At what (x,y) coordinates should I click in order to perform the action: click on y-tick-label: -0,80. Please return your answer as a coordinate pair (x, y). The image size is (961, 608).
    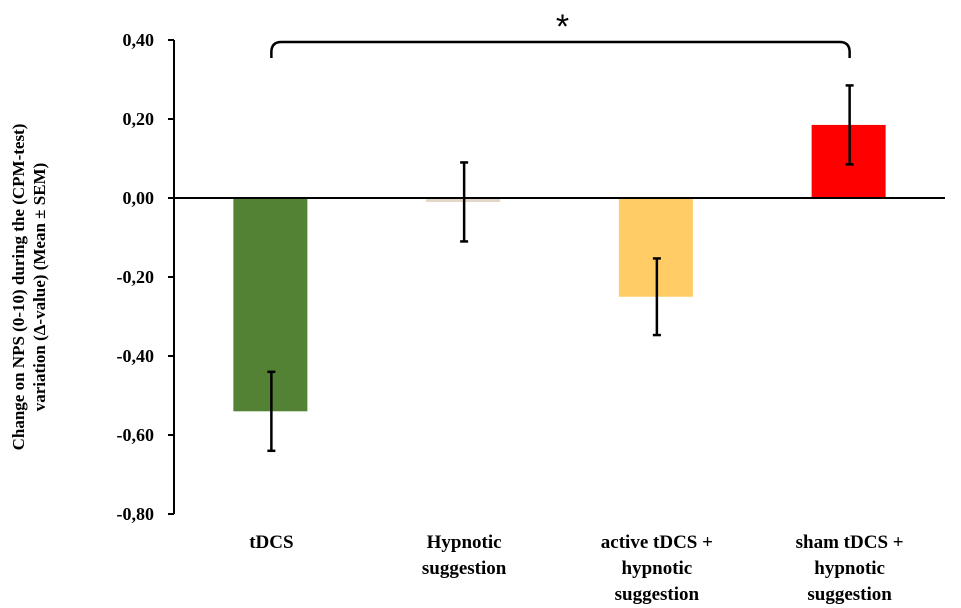
    Looking at the image, I should click on (136, 514).